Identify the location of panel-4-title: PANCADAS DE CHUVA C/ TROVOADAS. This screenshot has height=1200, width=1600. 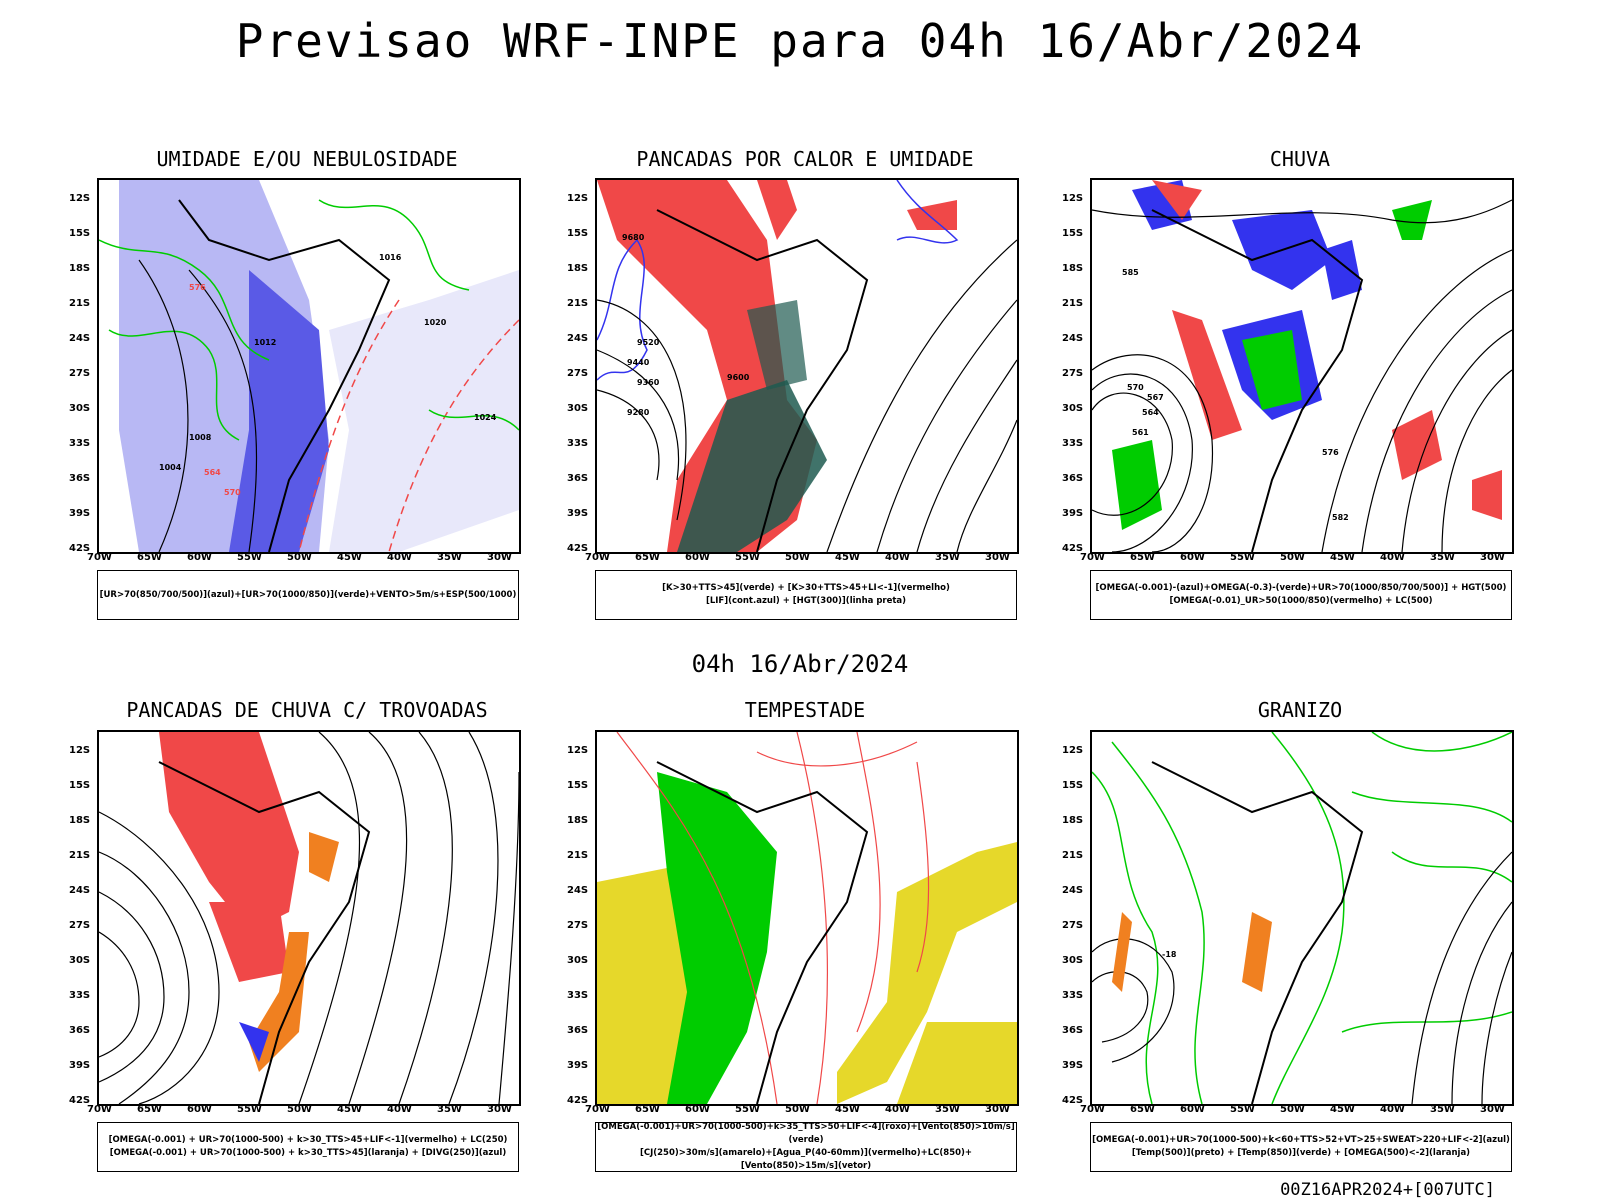
(307, 710).